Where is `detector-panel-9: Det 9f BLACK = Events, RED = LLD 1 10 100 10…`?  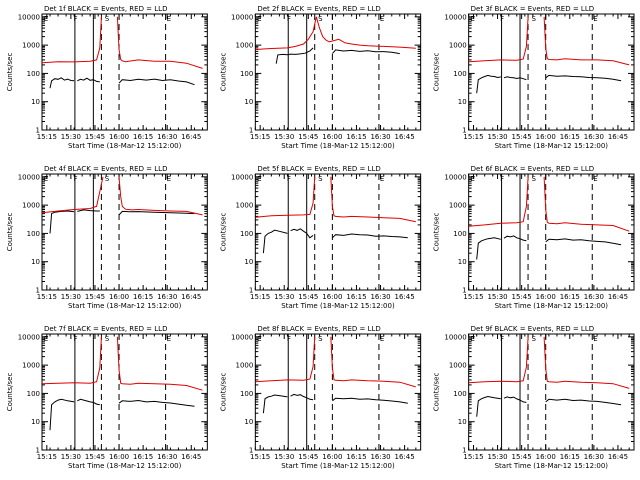 detector-panel-9: Det 9f BLACK = Events, RED = LLD 1 10 100 10… is located at coordinates (534, 397).